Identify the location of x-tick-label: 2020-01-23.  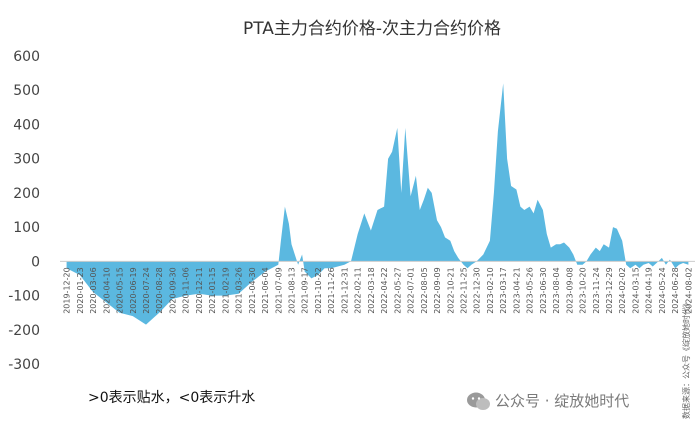
(80, 290).